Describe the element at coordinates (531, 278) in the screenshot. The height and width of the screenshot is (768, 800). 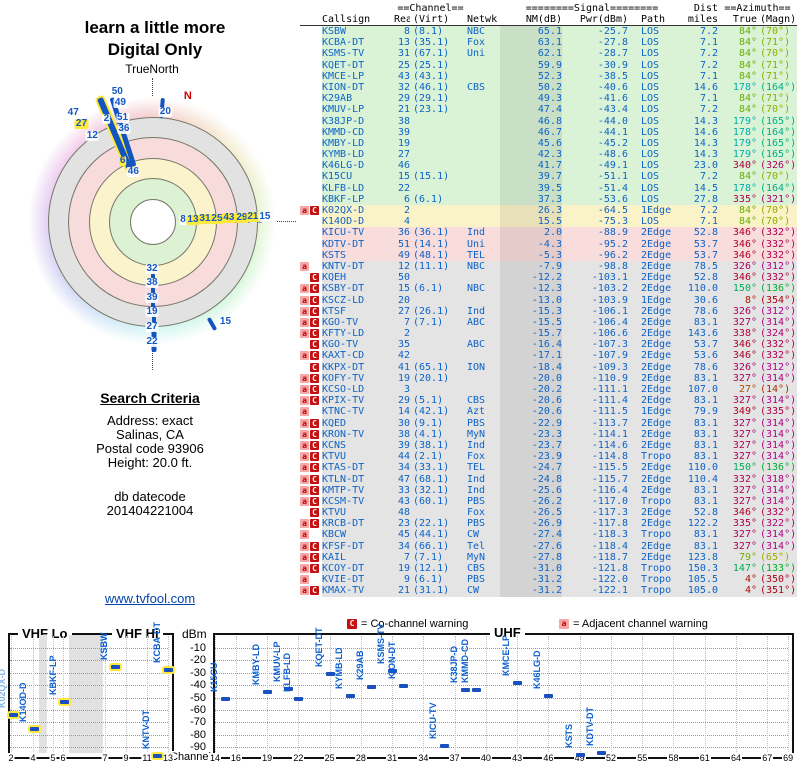
I see `noise-margin-cell: -12.2` at that location.